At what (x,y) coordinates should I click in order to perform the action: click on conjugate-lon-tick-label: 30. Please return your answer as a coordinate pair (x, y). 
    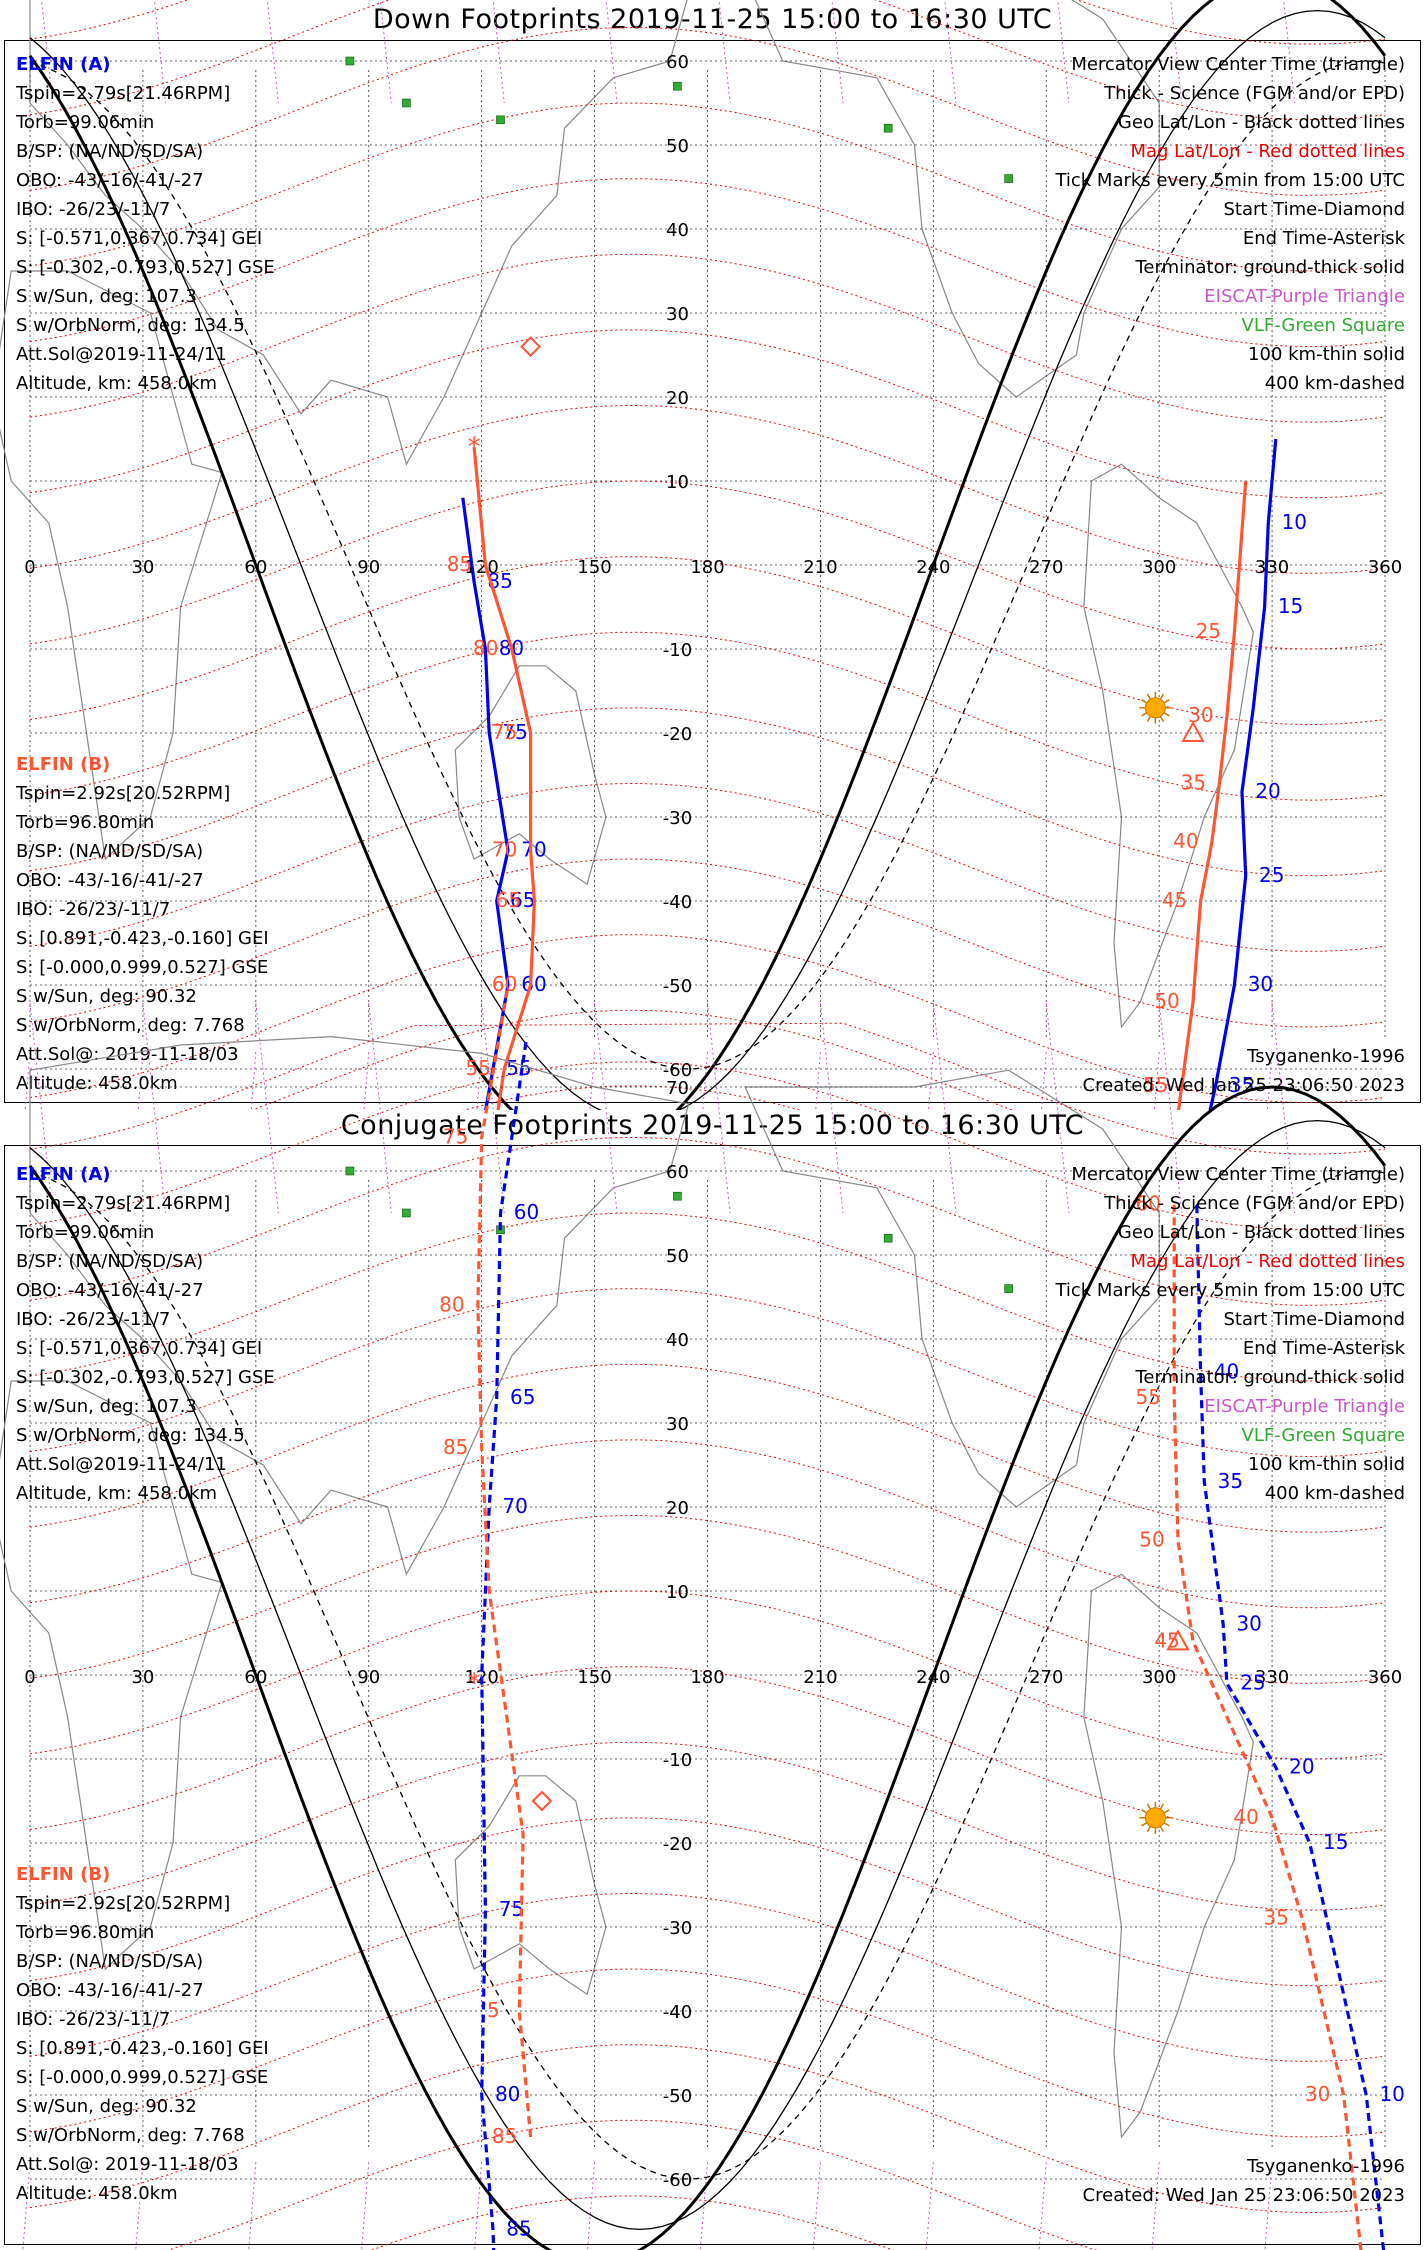
    Looking at the image, I should click on (142, 1677).